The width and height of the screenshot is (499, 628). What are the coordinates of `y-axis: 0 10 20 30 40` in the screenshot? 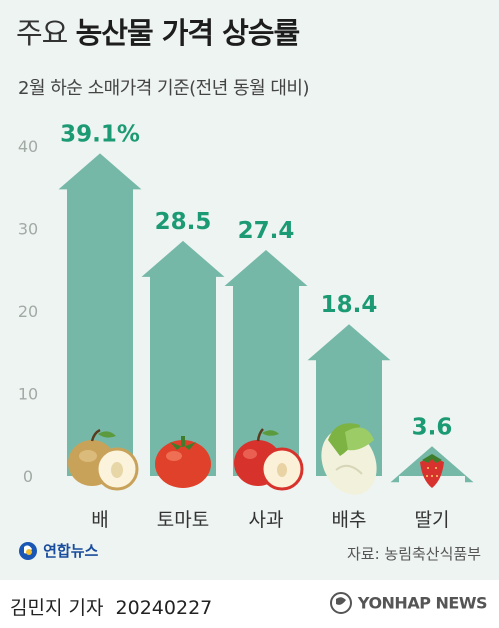 It's located at (28, 311).